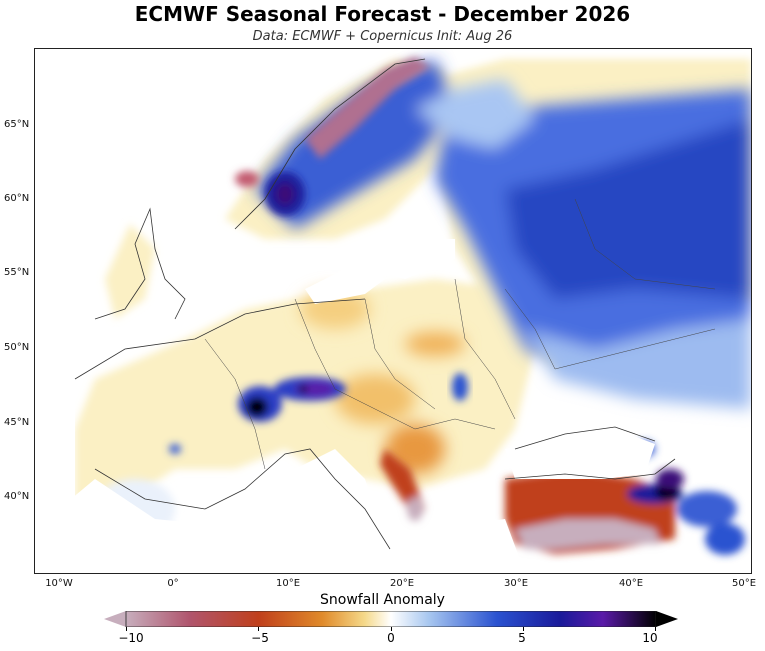 This screenshot has height=651, width=765. What do you see at coordinates (516, 583) in the screenshot?
I see `lon-label-30e: 30°E` at bounding box center [516, 583].